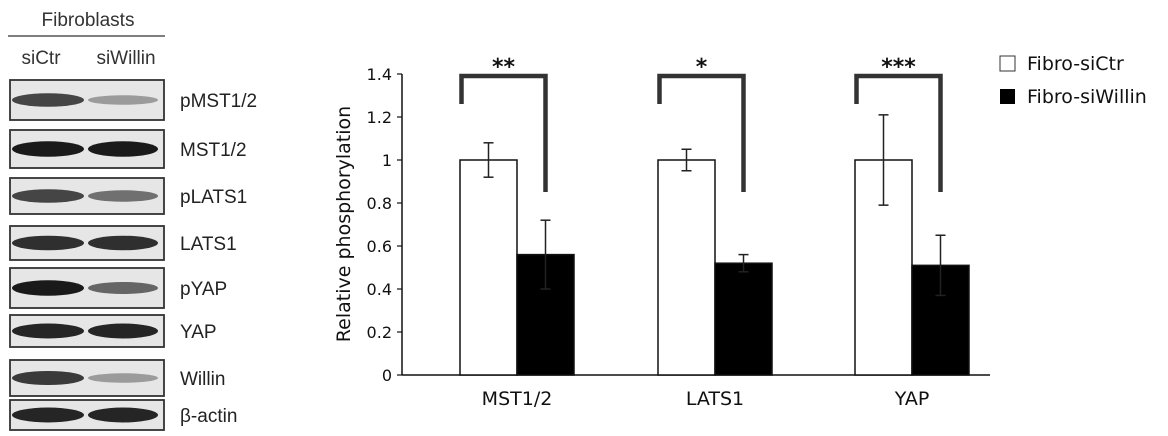  I want to click on significance-marker: *, so click(702, 67).